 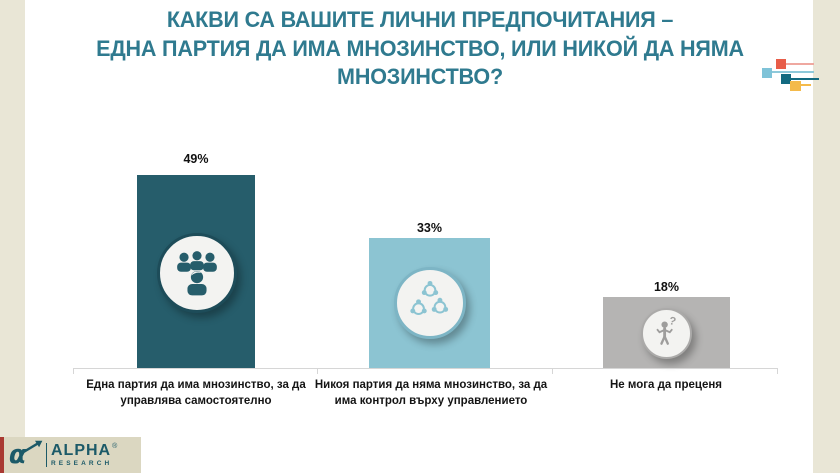 I want to click on leader-with-group-icon, so click(x=197, y=273).